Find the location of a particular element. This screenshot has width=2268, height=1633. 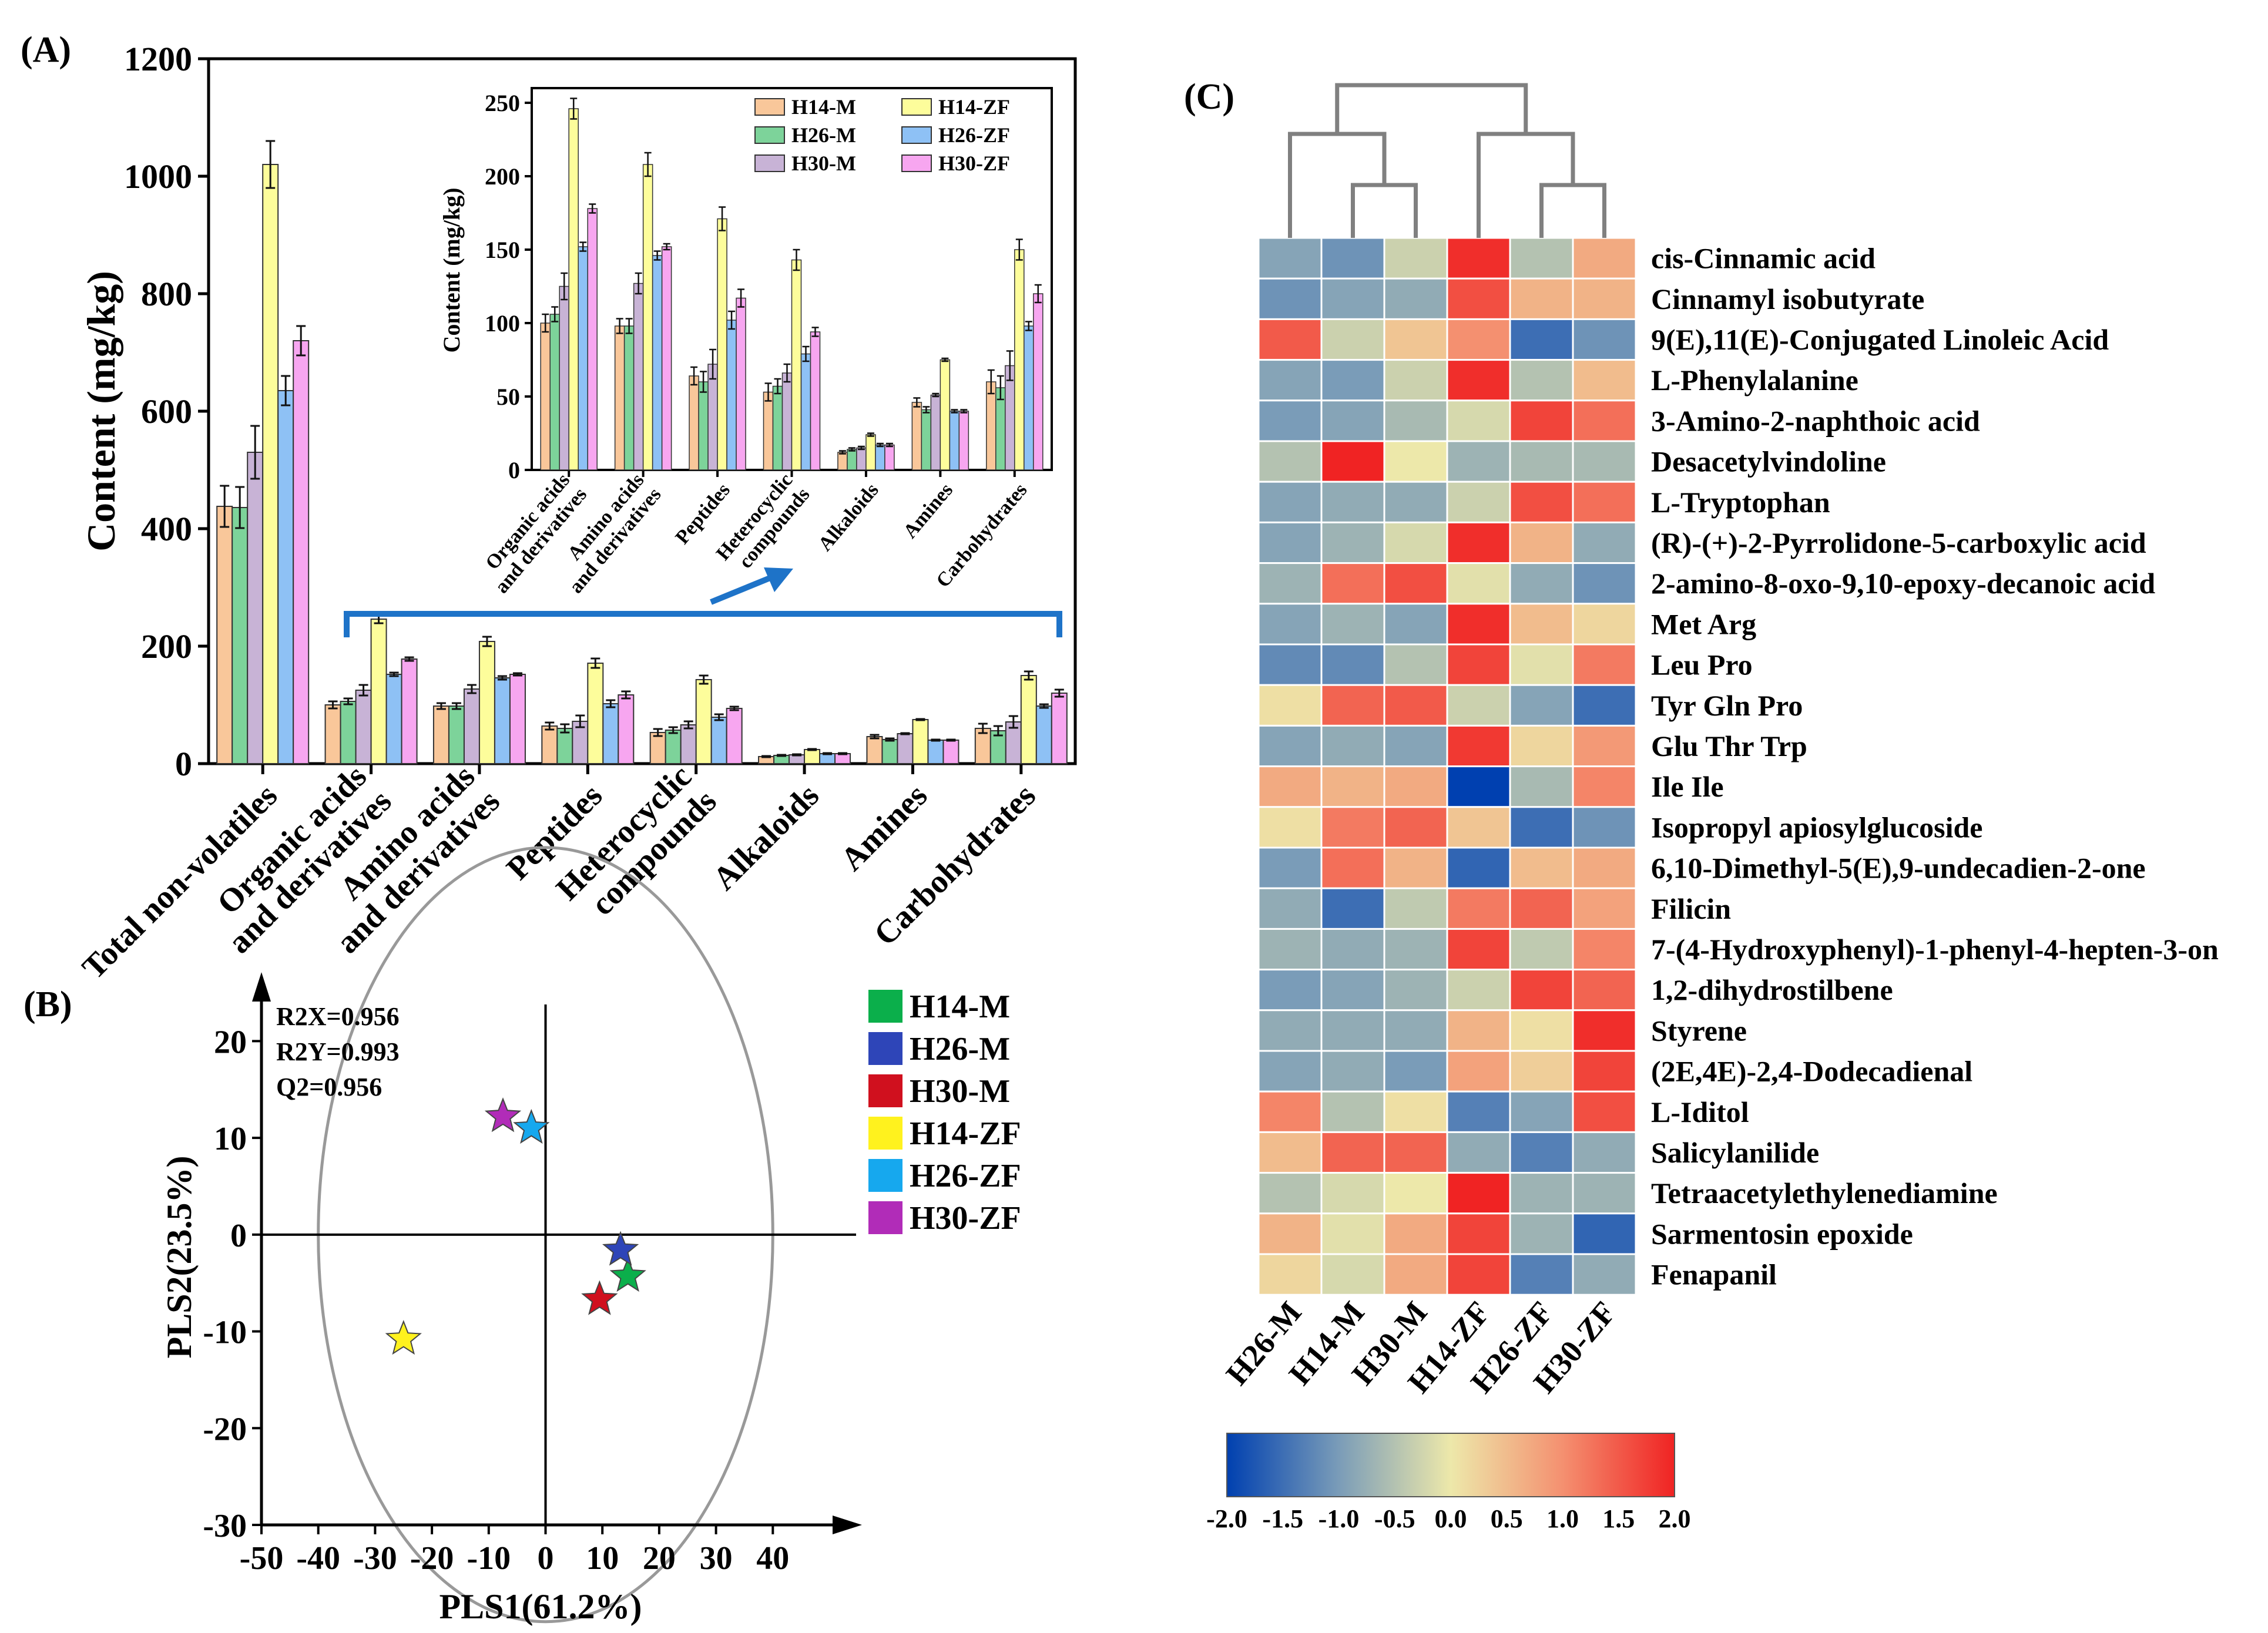

row-label: L-Iditol is located at coordinates (1700, 1112).